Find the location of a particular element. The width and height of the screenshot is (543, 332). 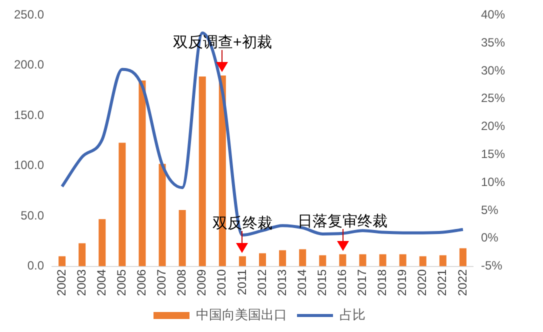

y2-tick-label: 35% is located at coordinates (493, 42).